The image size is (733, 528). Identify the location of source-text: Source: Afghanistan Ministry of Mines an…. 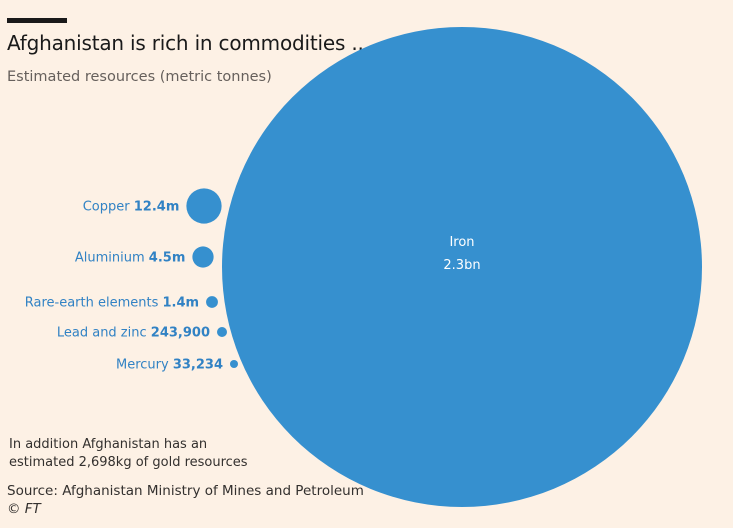
(185, 491).